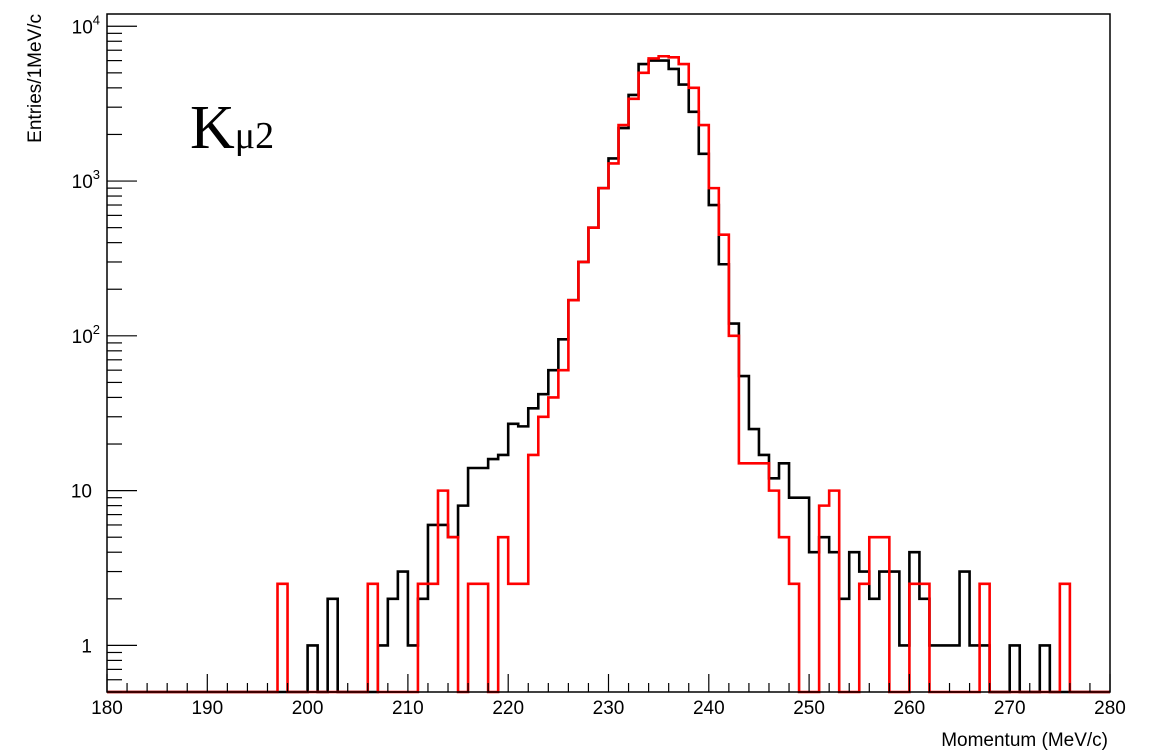 The image size is (1157, 753). I want to click on y-tick-label: 10, so click(81, 492).